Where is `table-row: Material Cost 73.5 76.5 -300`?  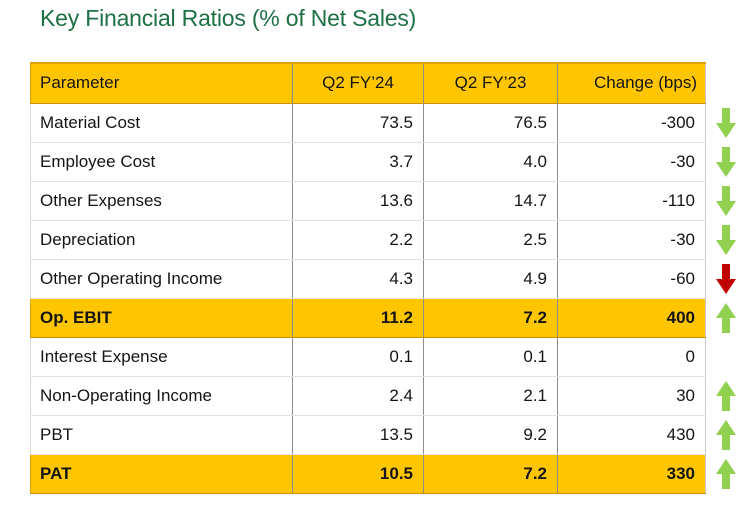
table-row: Material Cost 73.5 76.5 -300 is located at coordinates (388, 123).